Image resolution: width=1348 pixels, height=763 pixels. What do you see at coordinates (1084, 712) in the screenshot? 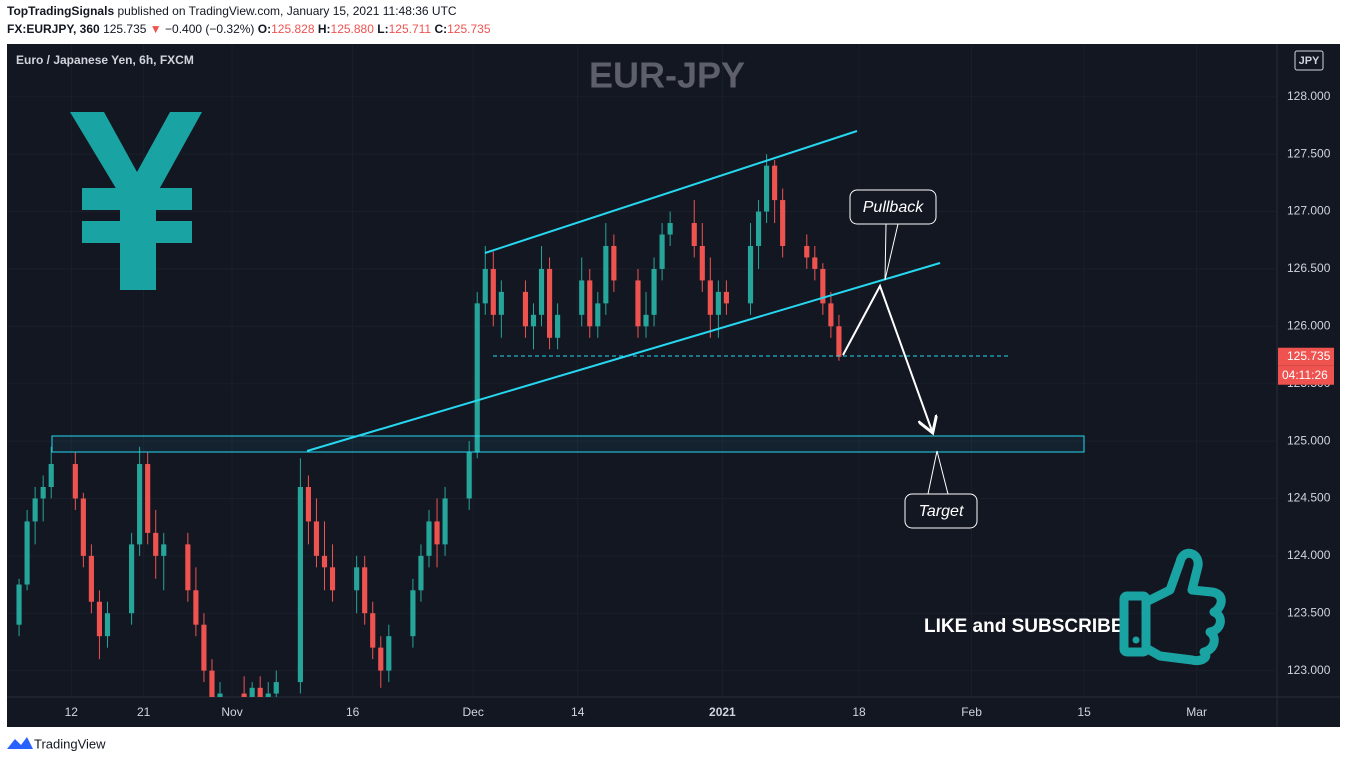
I see `x-tick-label: 15` at bounding box center [1084, 712].